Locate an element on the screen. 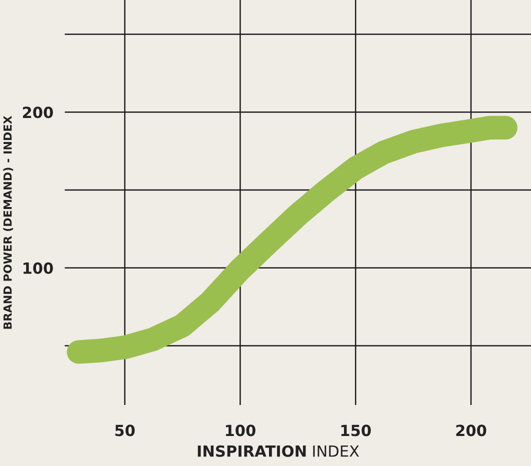 This screenshot has width=531, height=466. y-axis-title: BRAND POWER (DEMAND) - INDEX is located at coordinates (8, 222).